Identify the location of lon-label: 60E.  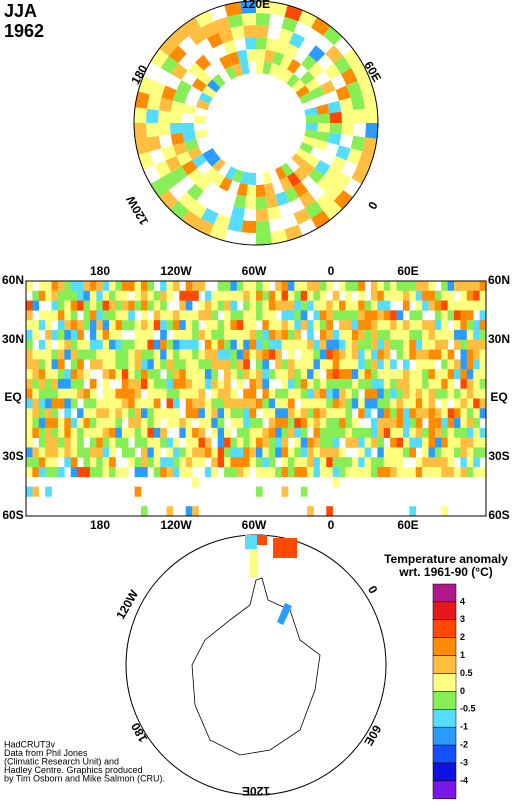
(407, 525).